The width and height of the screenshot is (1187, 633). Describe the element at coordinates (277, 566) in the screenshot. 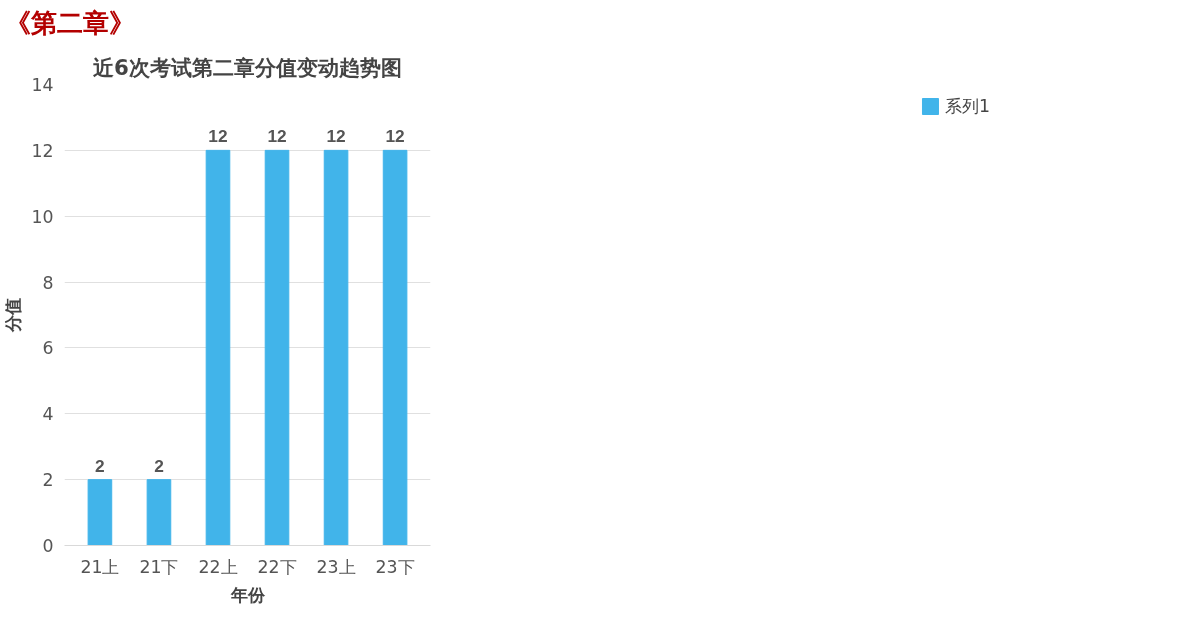

I see `x-tick-label: 22下` at that location.